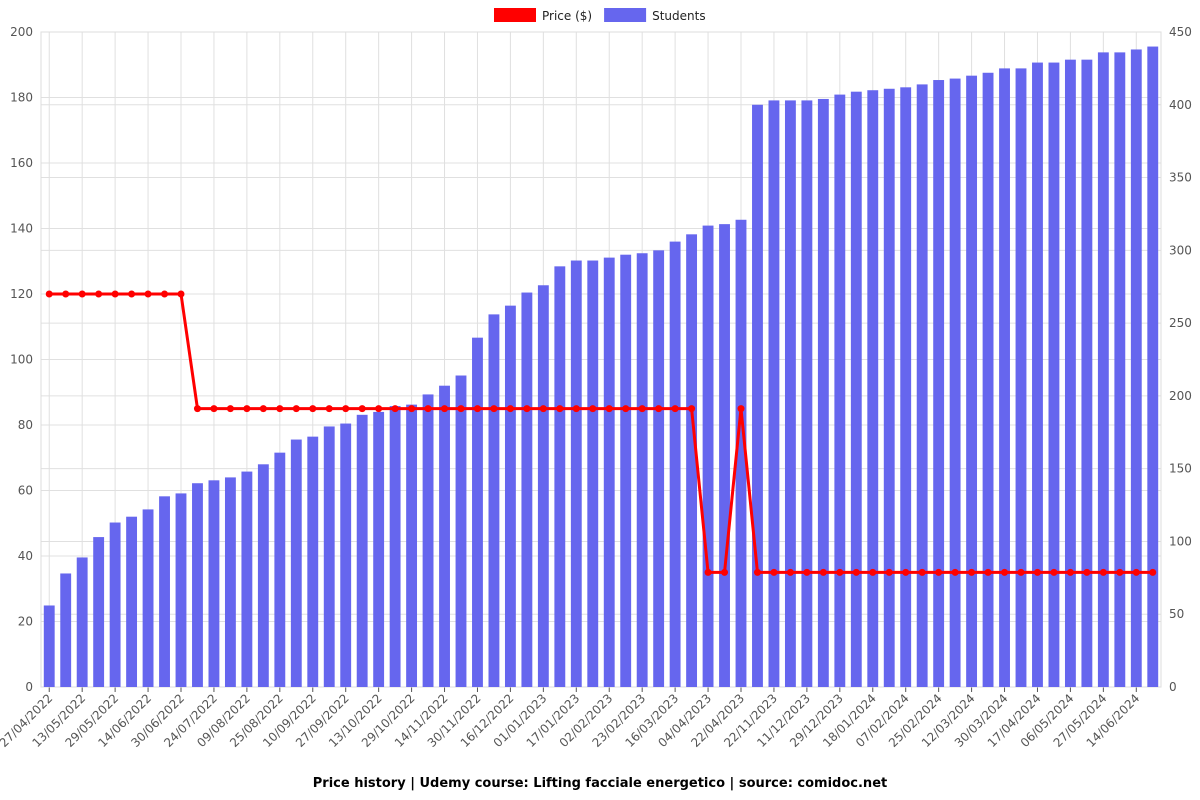  I want to click on legend-label: Price ($), so click(567, 16).